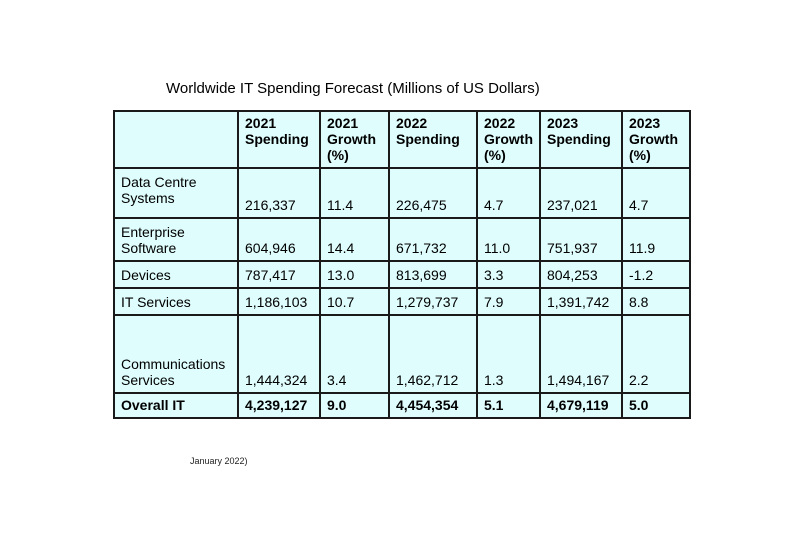  I want to click on table-cell: 237,021, so click(581, 193).